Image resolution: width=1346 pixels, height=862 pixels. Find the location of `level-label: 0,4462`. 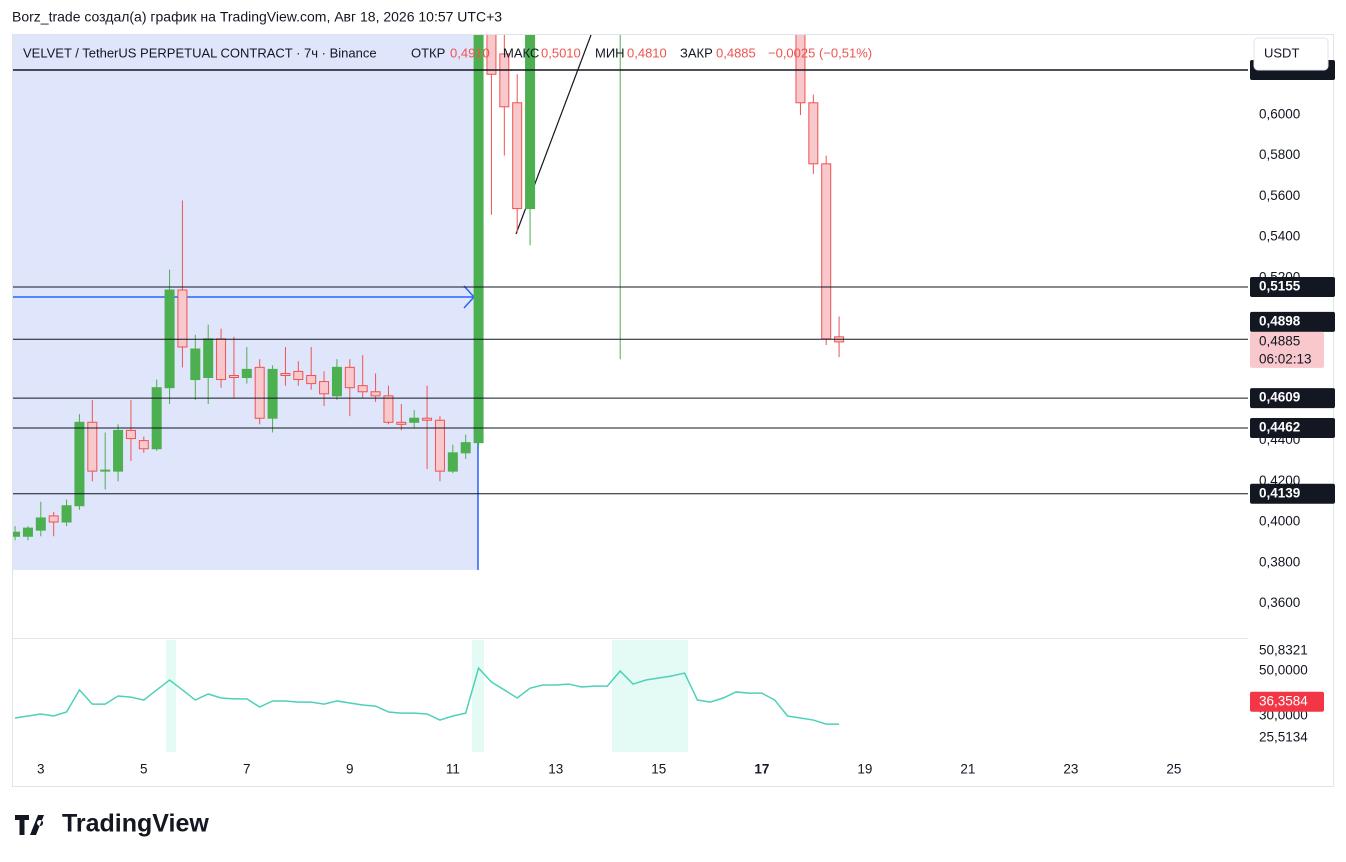

level-label: 0,4462 is located at coordinates (1279, 427).